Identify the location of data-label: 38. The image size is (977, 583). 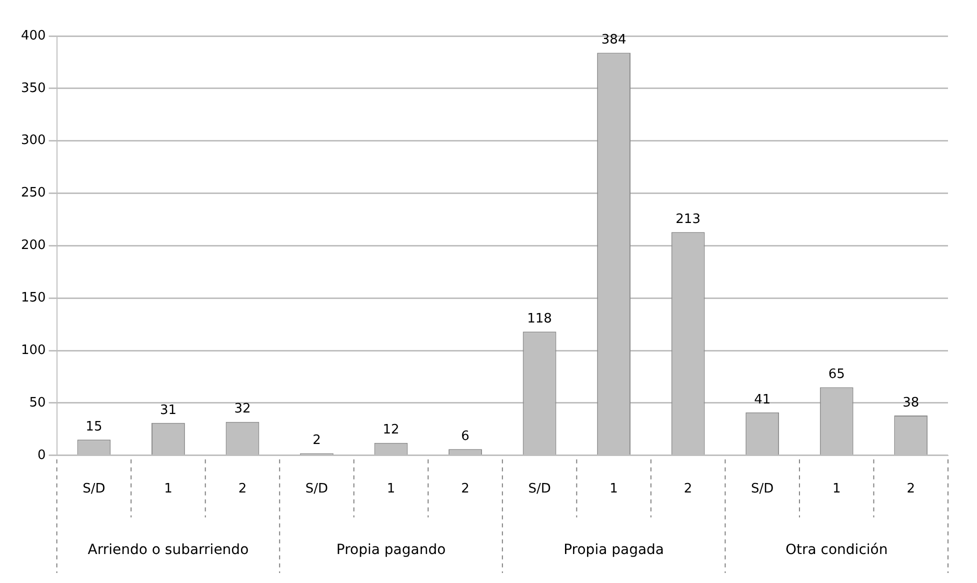
(911, 402).